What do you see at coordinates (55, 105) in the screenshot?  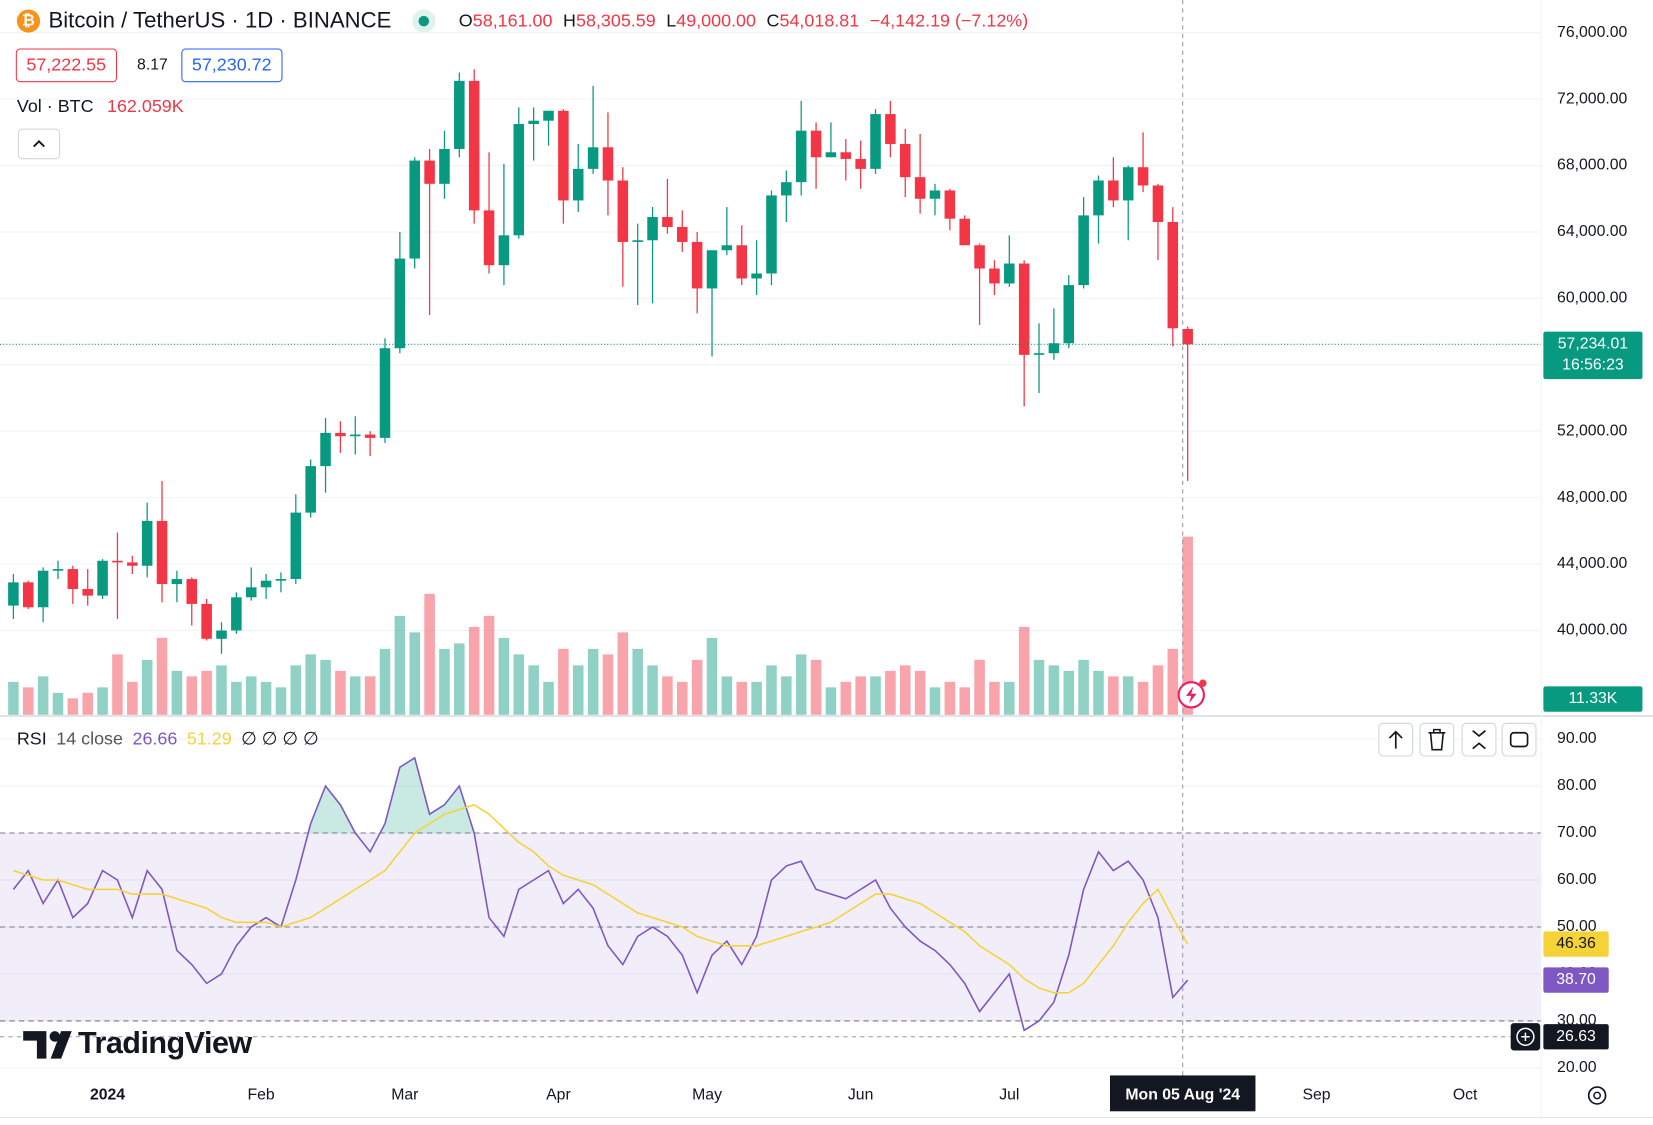 I see `volume-title: Vol · BTC` at bounding box center [55, 105].